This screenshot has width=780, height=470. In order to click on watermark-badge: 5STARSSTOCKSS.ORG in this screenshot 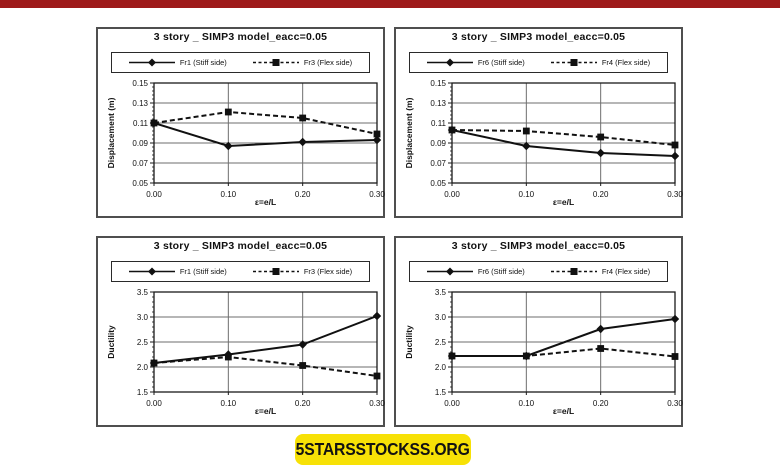, I will do `click(383, 449)`.